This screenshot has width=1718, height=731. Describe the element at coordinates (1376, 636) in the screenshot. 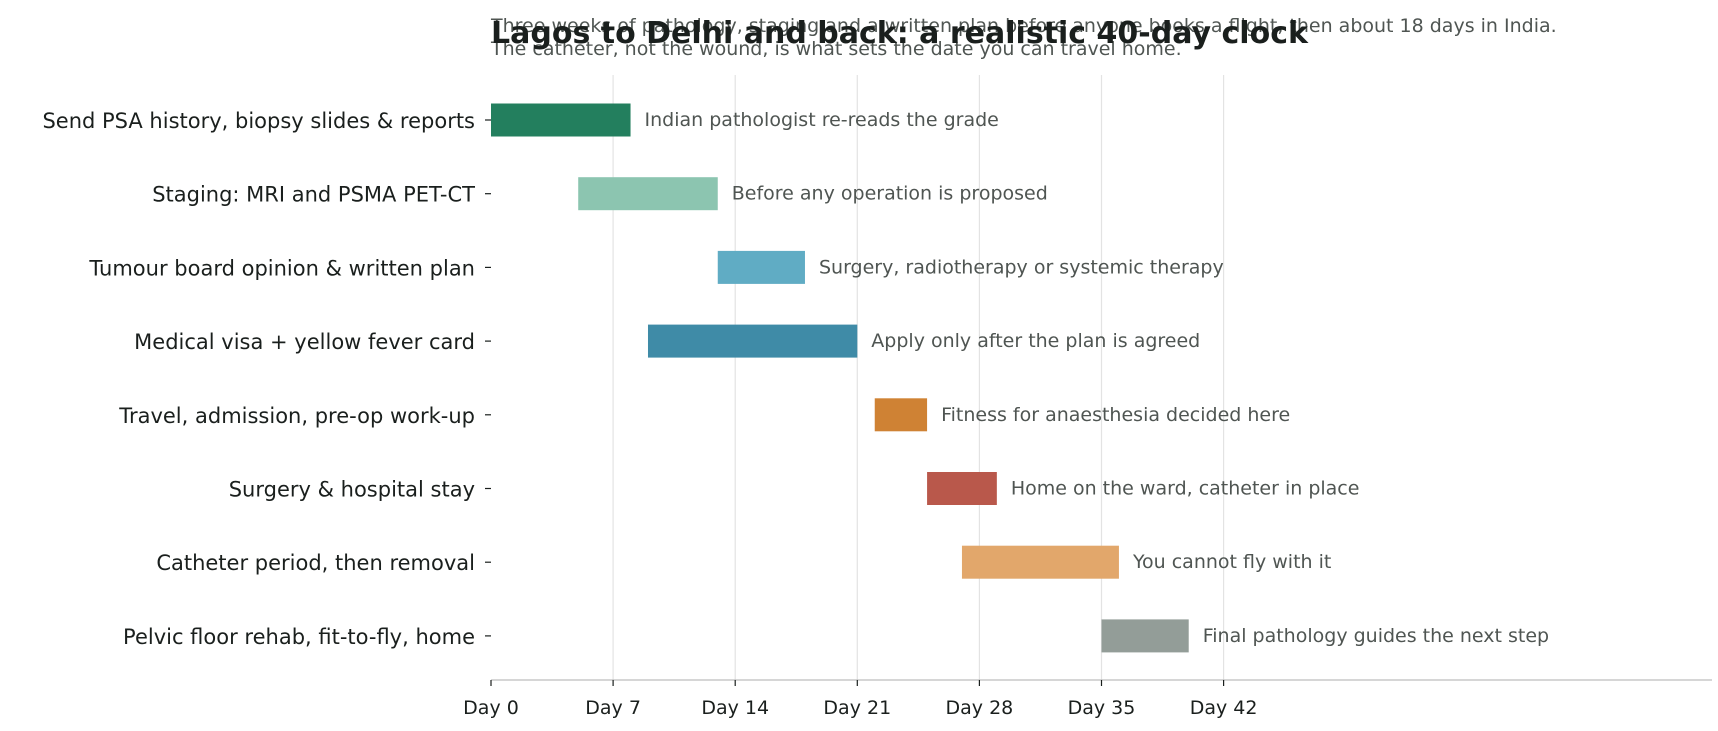

I see `task-annotation: Final pathology guides the next step` at that location.